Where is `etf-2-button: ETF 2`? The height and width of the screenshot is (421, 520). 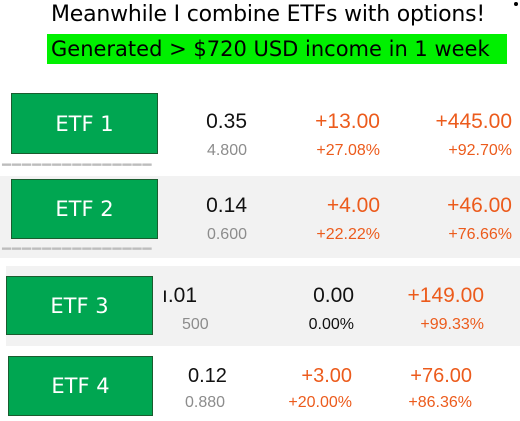
etf-2-button: ETF 2 is located at coordinates (84, 209).